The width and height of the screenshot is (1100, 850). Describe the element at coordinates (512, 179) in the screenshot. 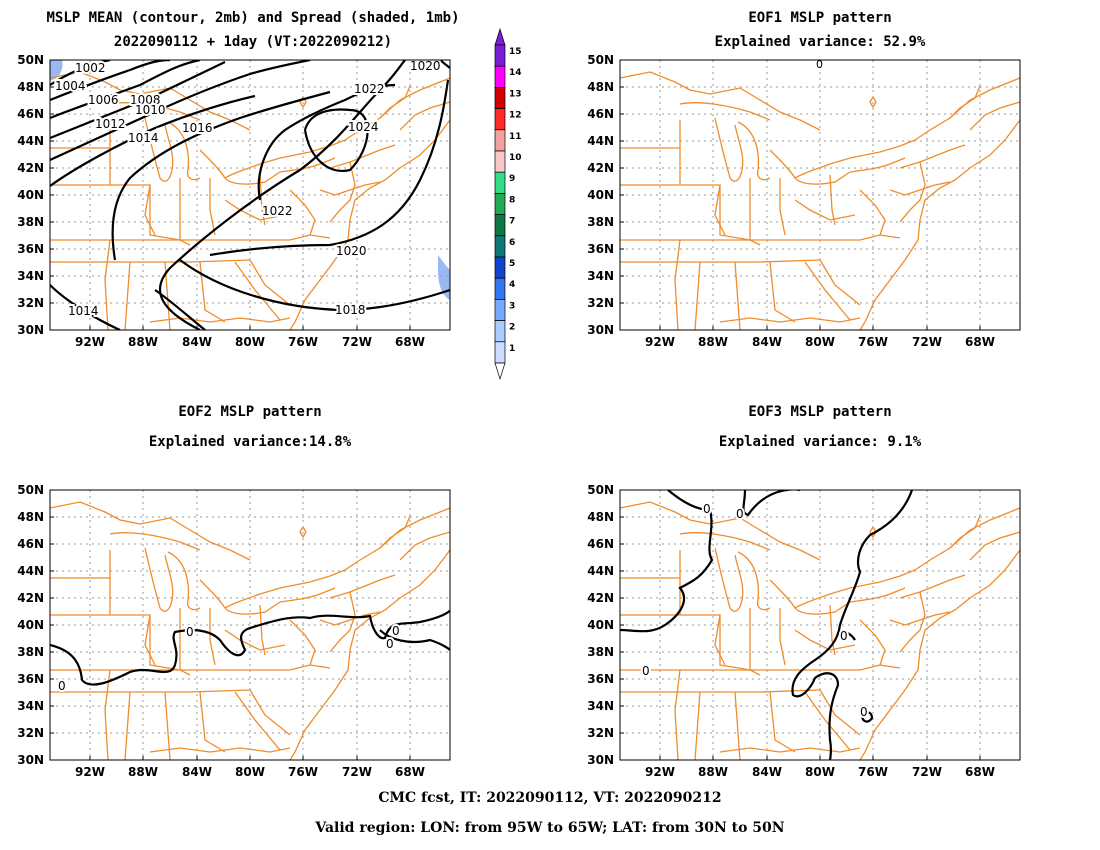

I see `colorbar-label: 9` at that location.